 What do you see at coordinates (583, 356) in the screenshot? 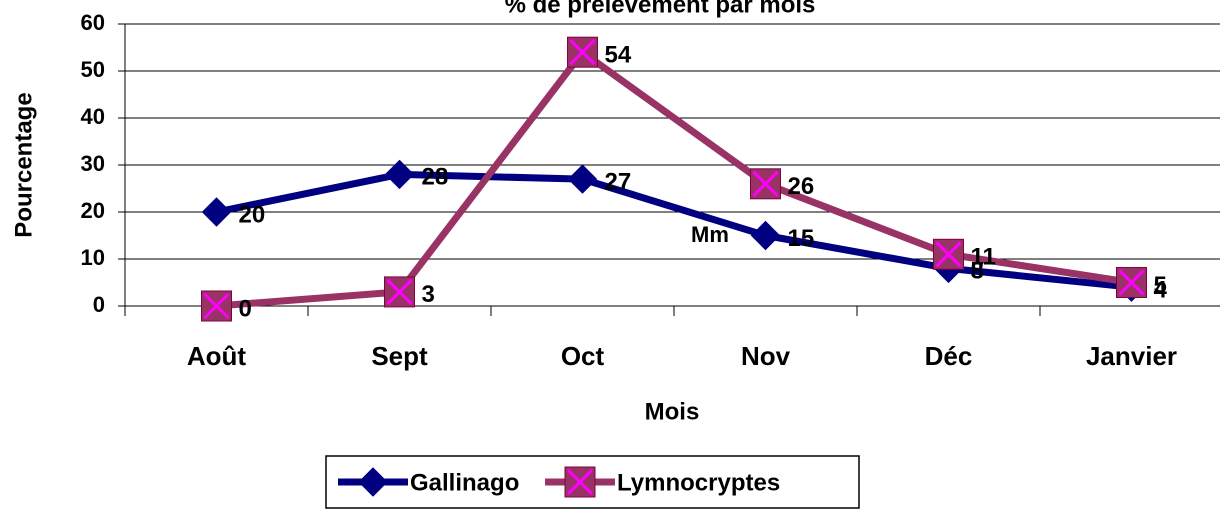
I see `x-tick-label: Oct` at bounding box center [583, 356].